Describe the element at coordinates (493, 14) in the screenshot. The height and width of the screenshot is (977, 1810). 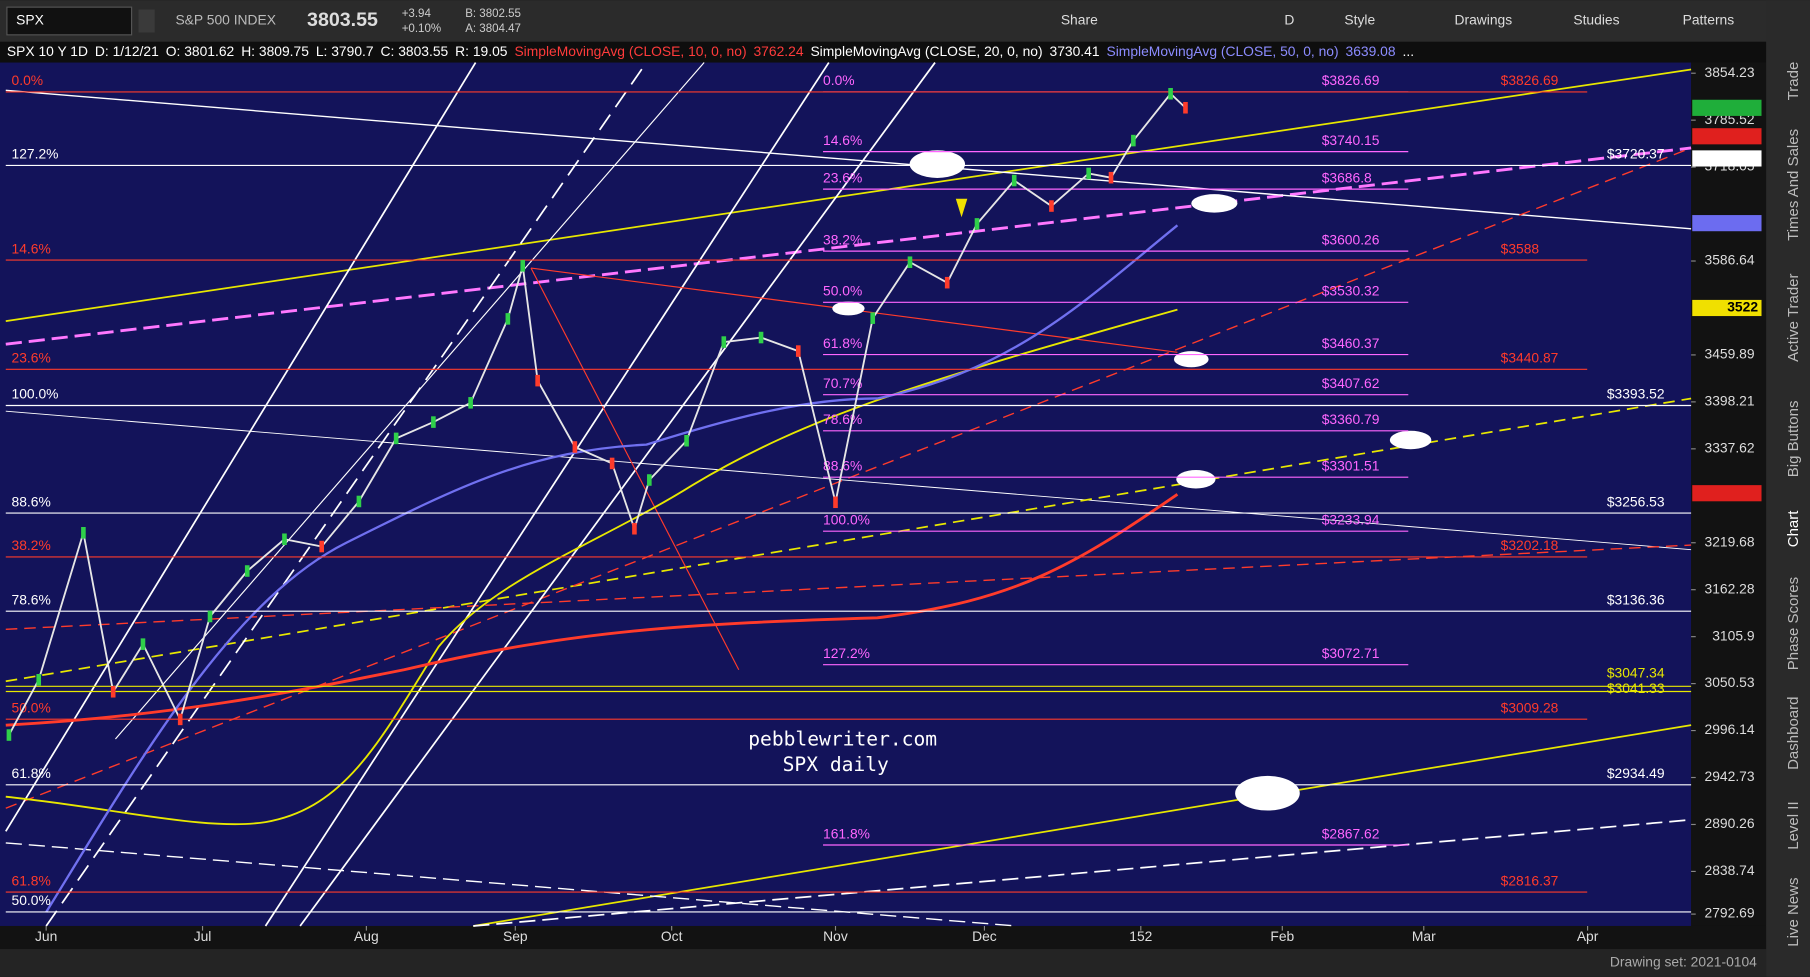
I see `bid: B: 3802.55` at that location.